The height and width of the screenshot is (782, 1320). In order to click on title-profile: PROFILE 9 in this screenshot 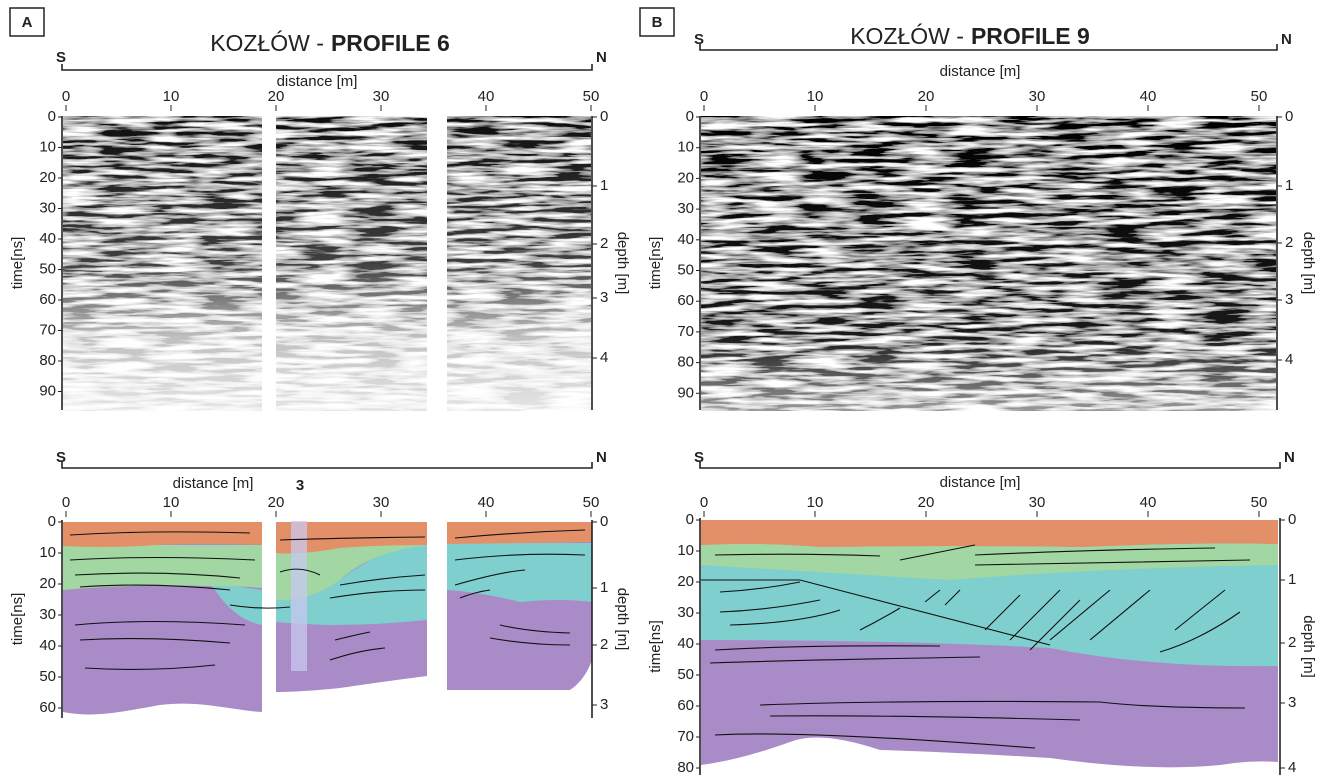, I will do `click(1030, 36)`.